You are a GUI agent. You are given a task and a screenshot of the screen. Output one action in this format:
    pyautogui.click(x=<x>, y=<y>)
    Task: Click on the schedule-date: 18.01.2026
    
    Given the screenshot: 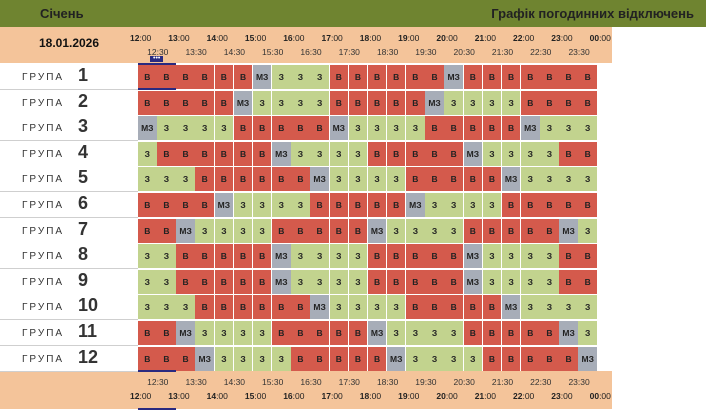 What is the action you would take?
    pyautogui.click(x=69, y=43)
    